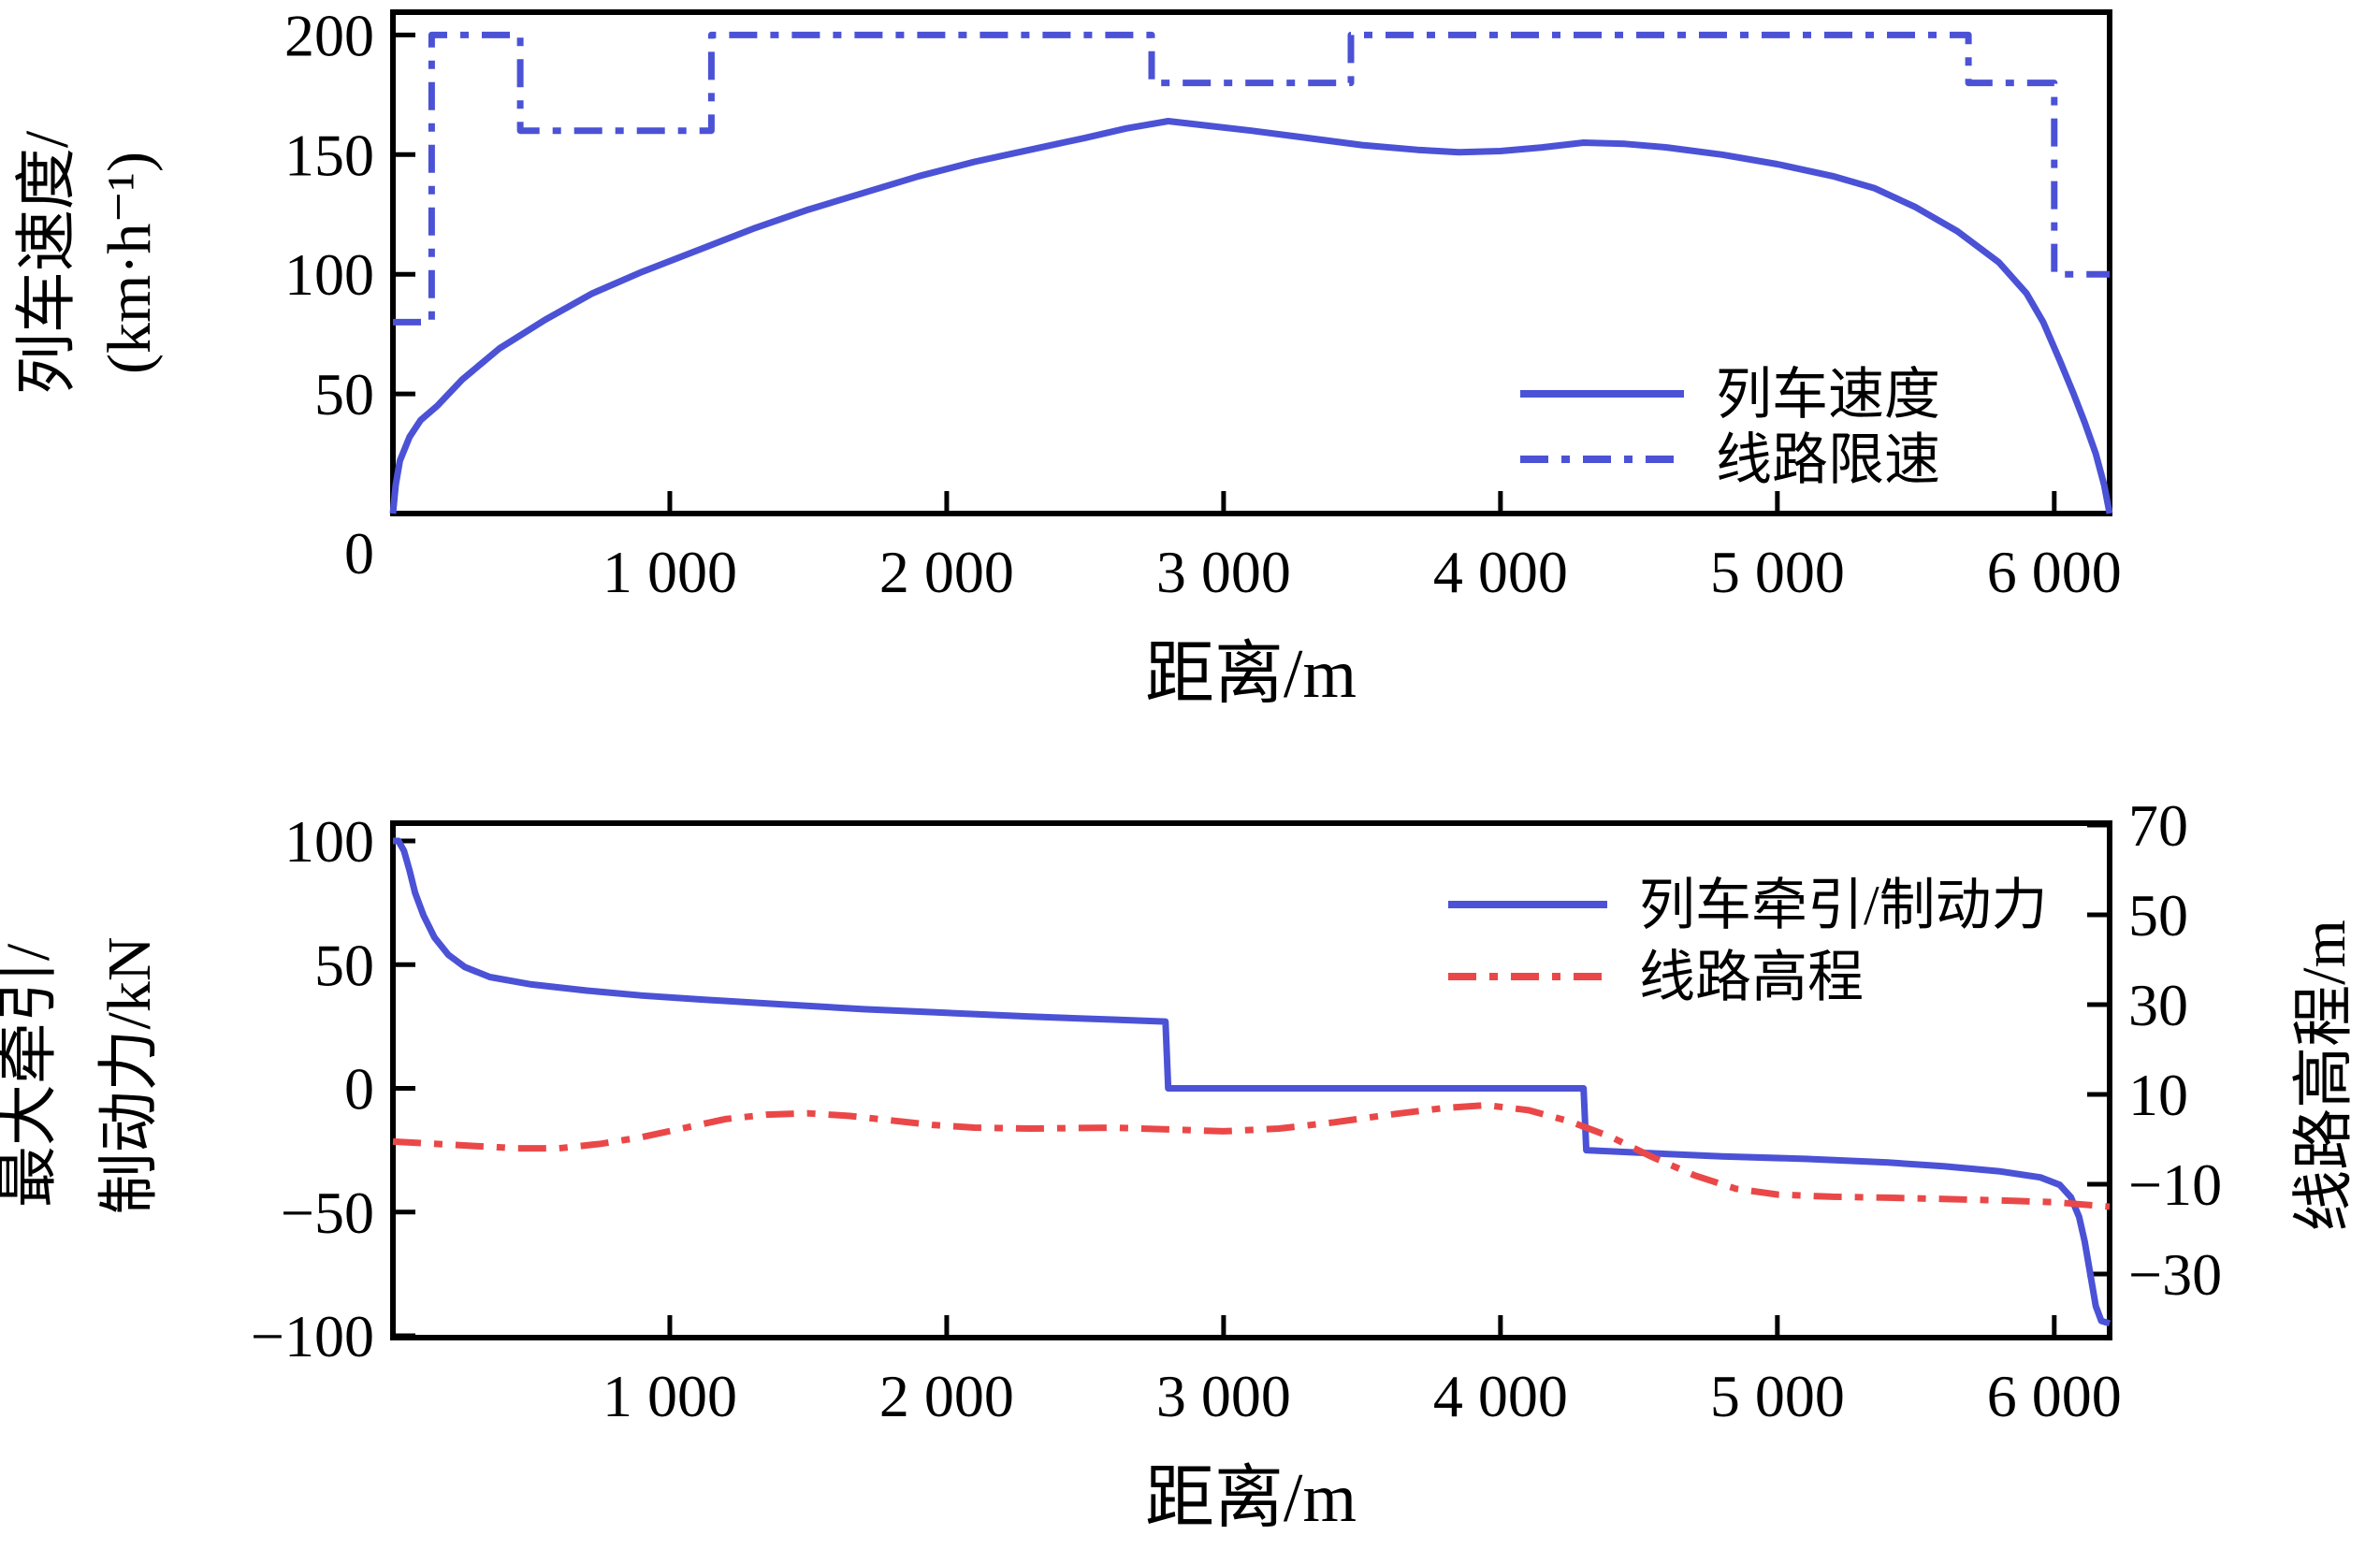  What do you see at coordinates (312, 1336) in the screenshot?
I see `y-tick-left-label: −100` at bounding box center [312, 1336].